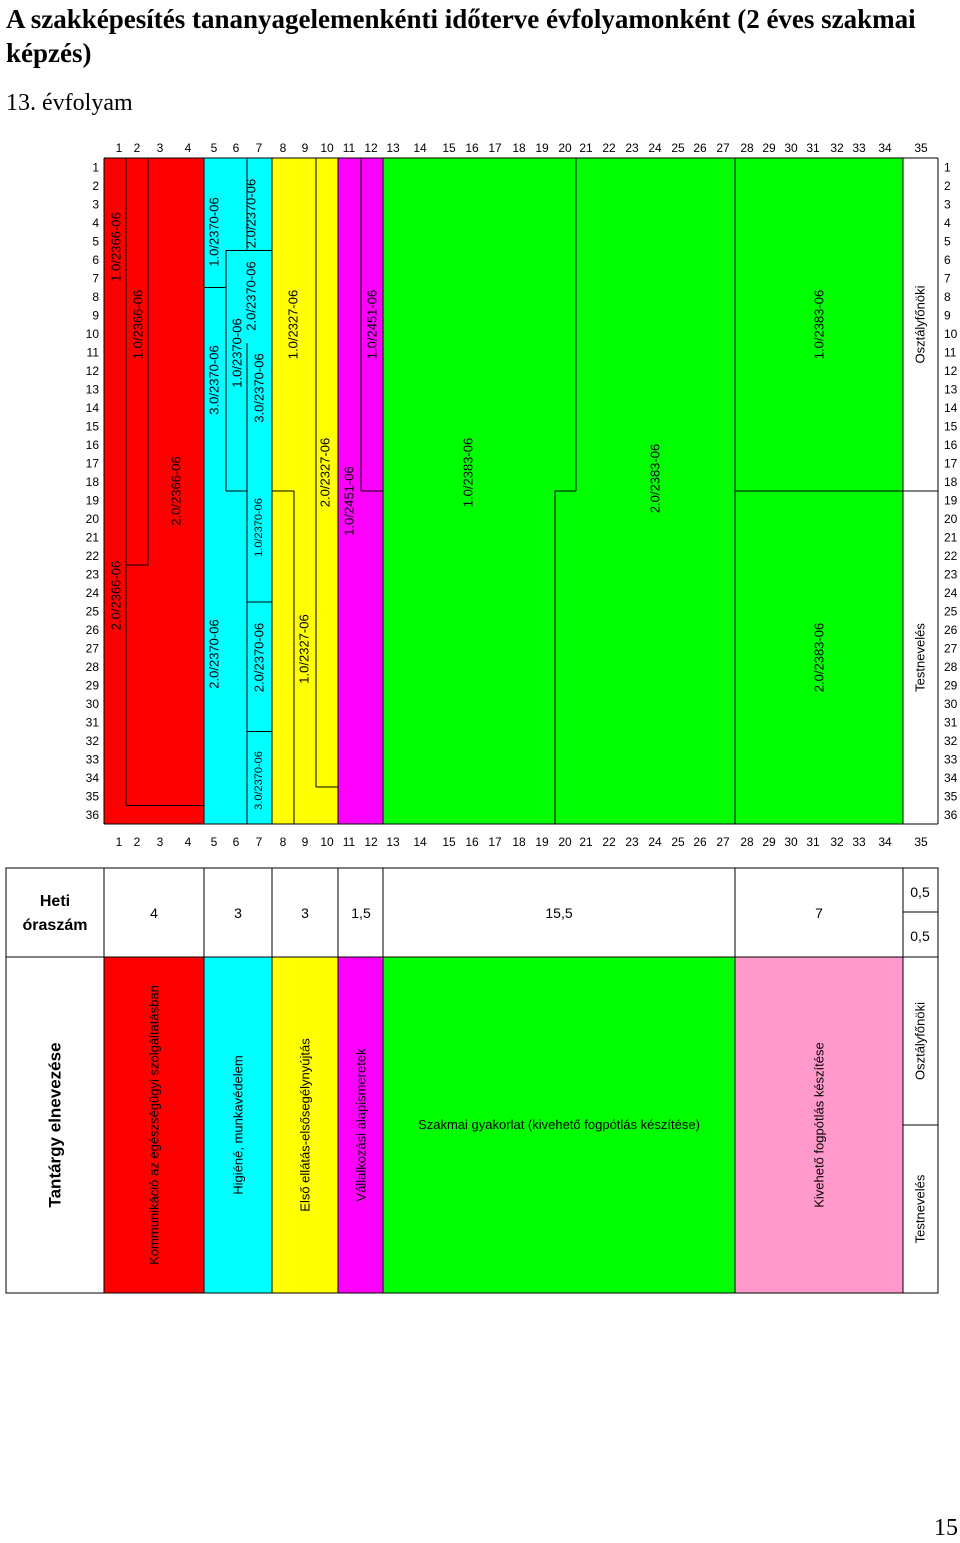  What do you see at coordinates (655, 478) in the screenshot?
I see `module-label: 2.0/2383-06` at bounding box center [655, 478].